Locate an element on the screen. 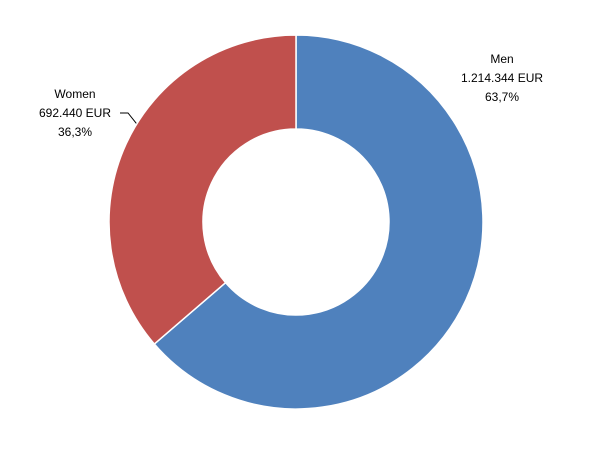 This screenshot has width=597, height=449. category-label: Men is located at coordinates (501, 59).